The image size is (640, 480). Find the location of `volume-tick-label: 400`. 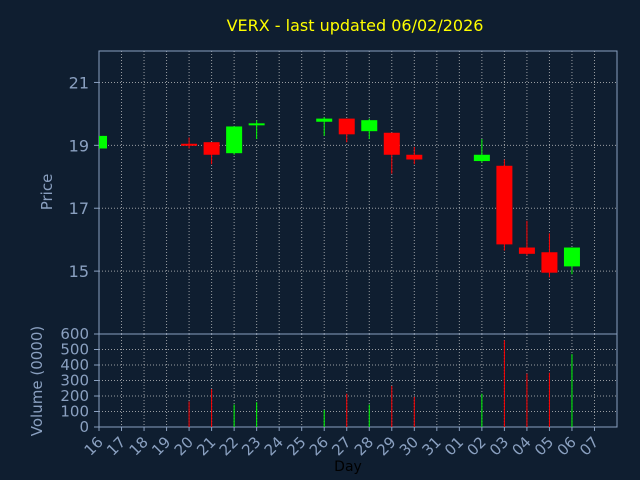

volume-tick-label: 400 is located at coordinates (74, 365).